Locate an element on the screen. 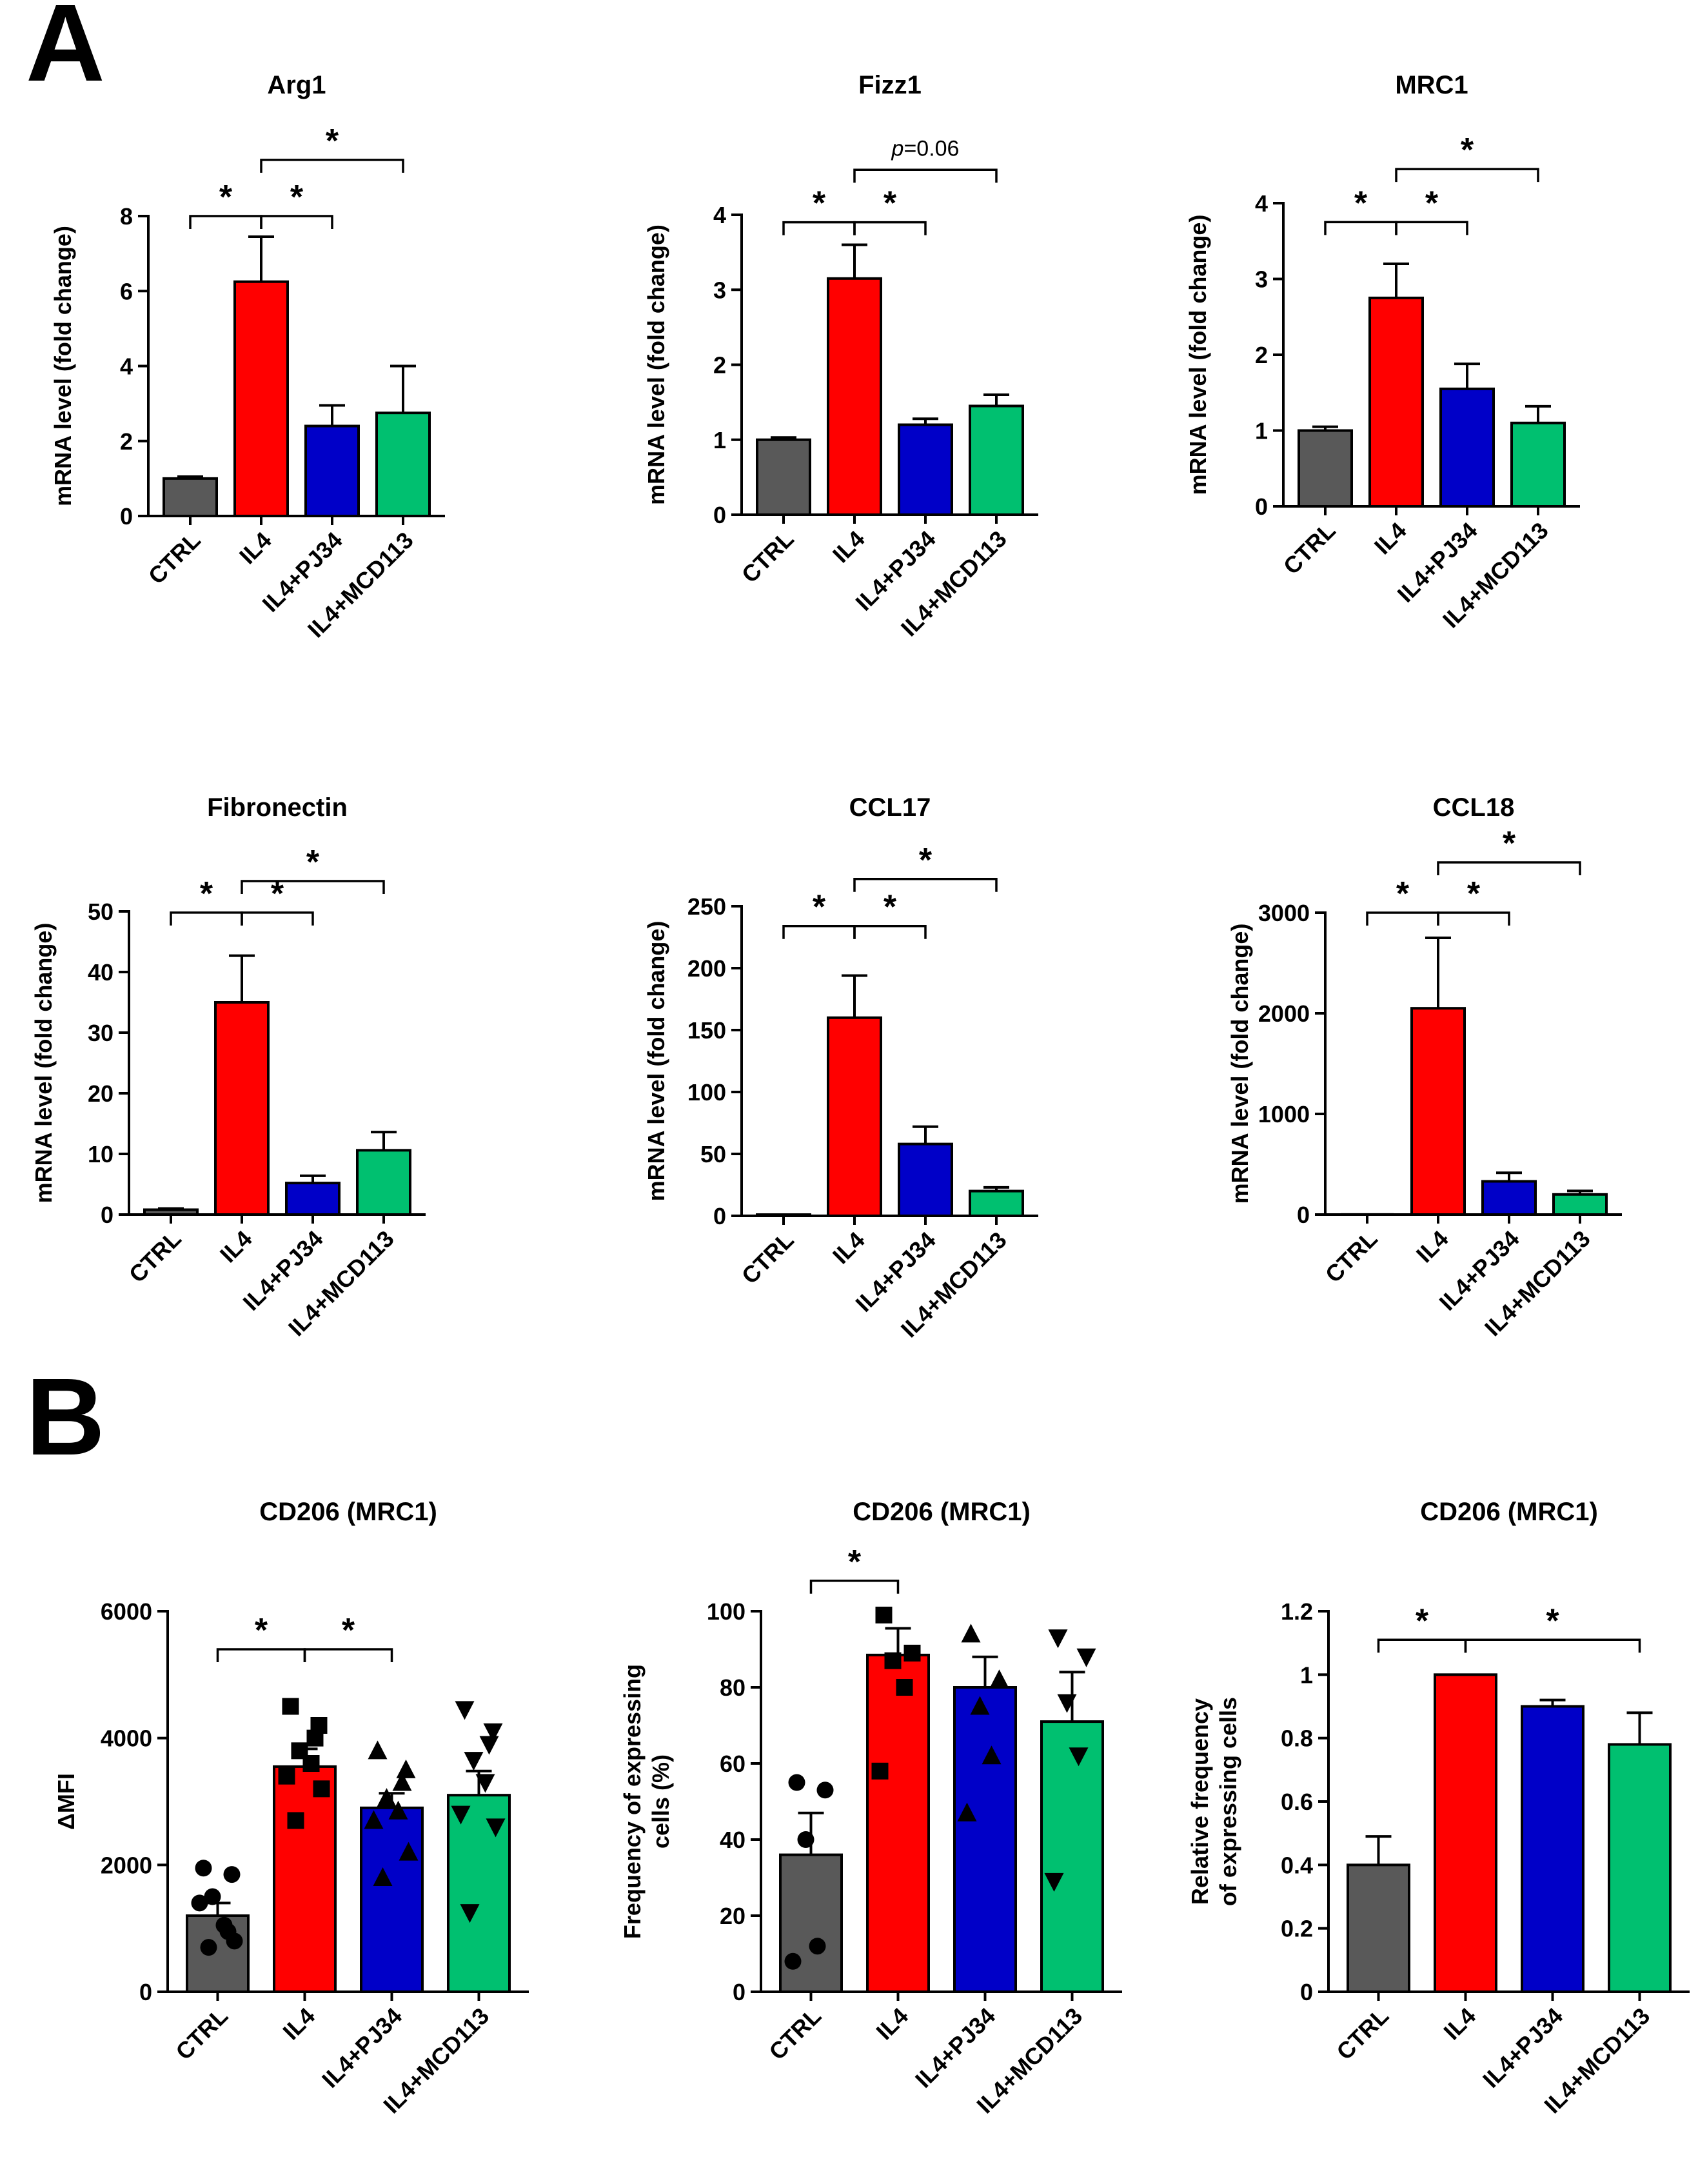 The width and height of the screenshot is (1698, 2184). x-tick-label: IL4+PJ34 is located at coordinates (1522, 2048).